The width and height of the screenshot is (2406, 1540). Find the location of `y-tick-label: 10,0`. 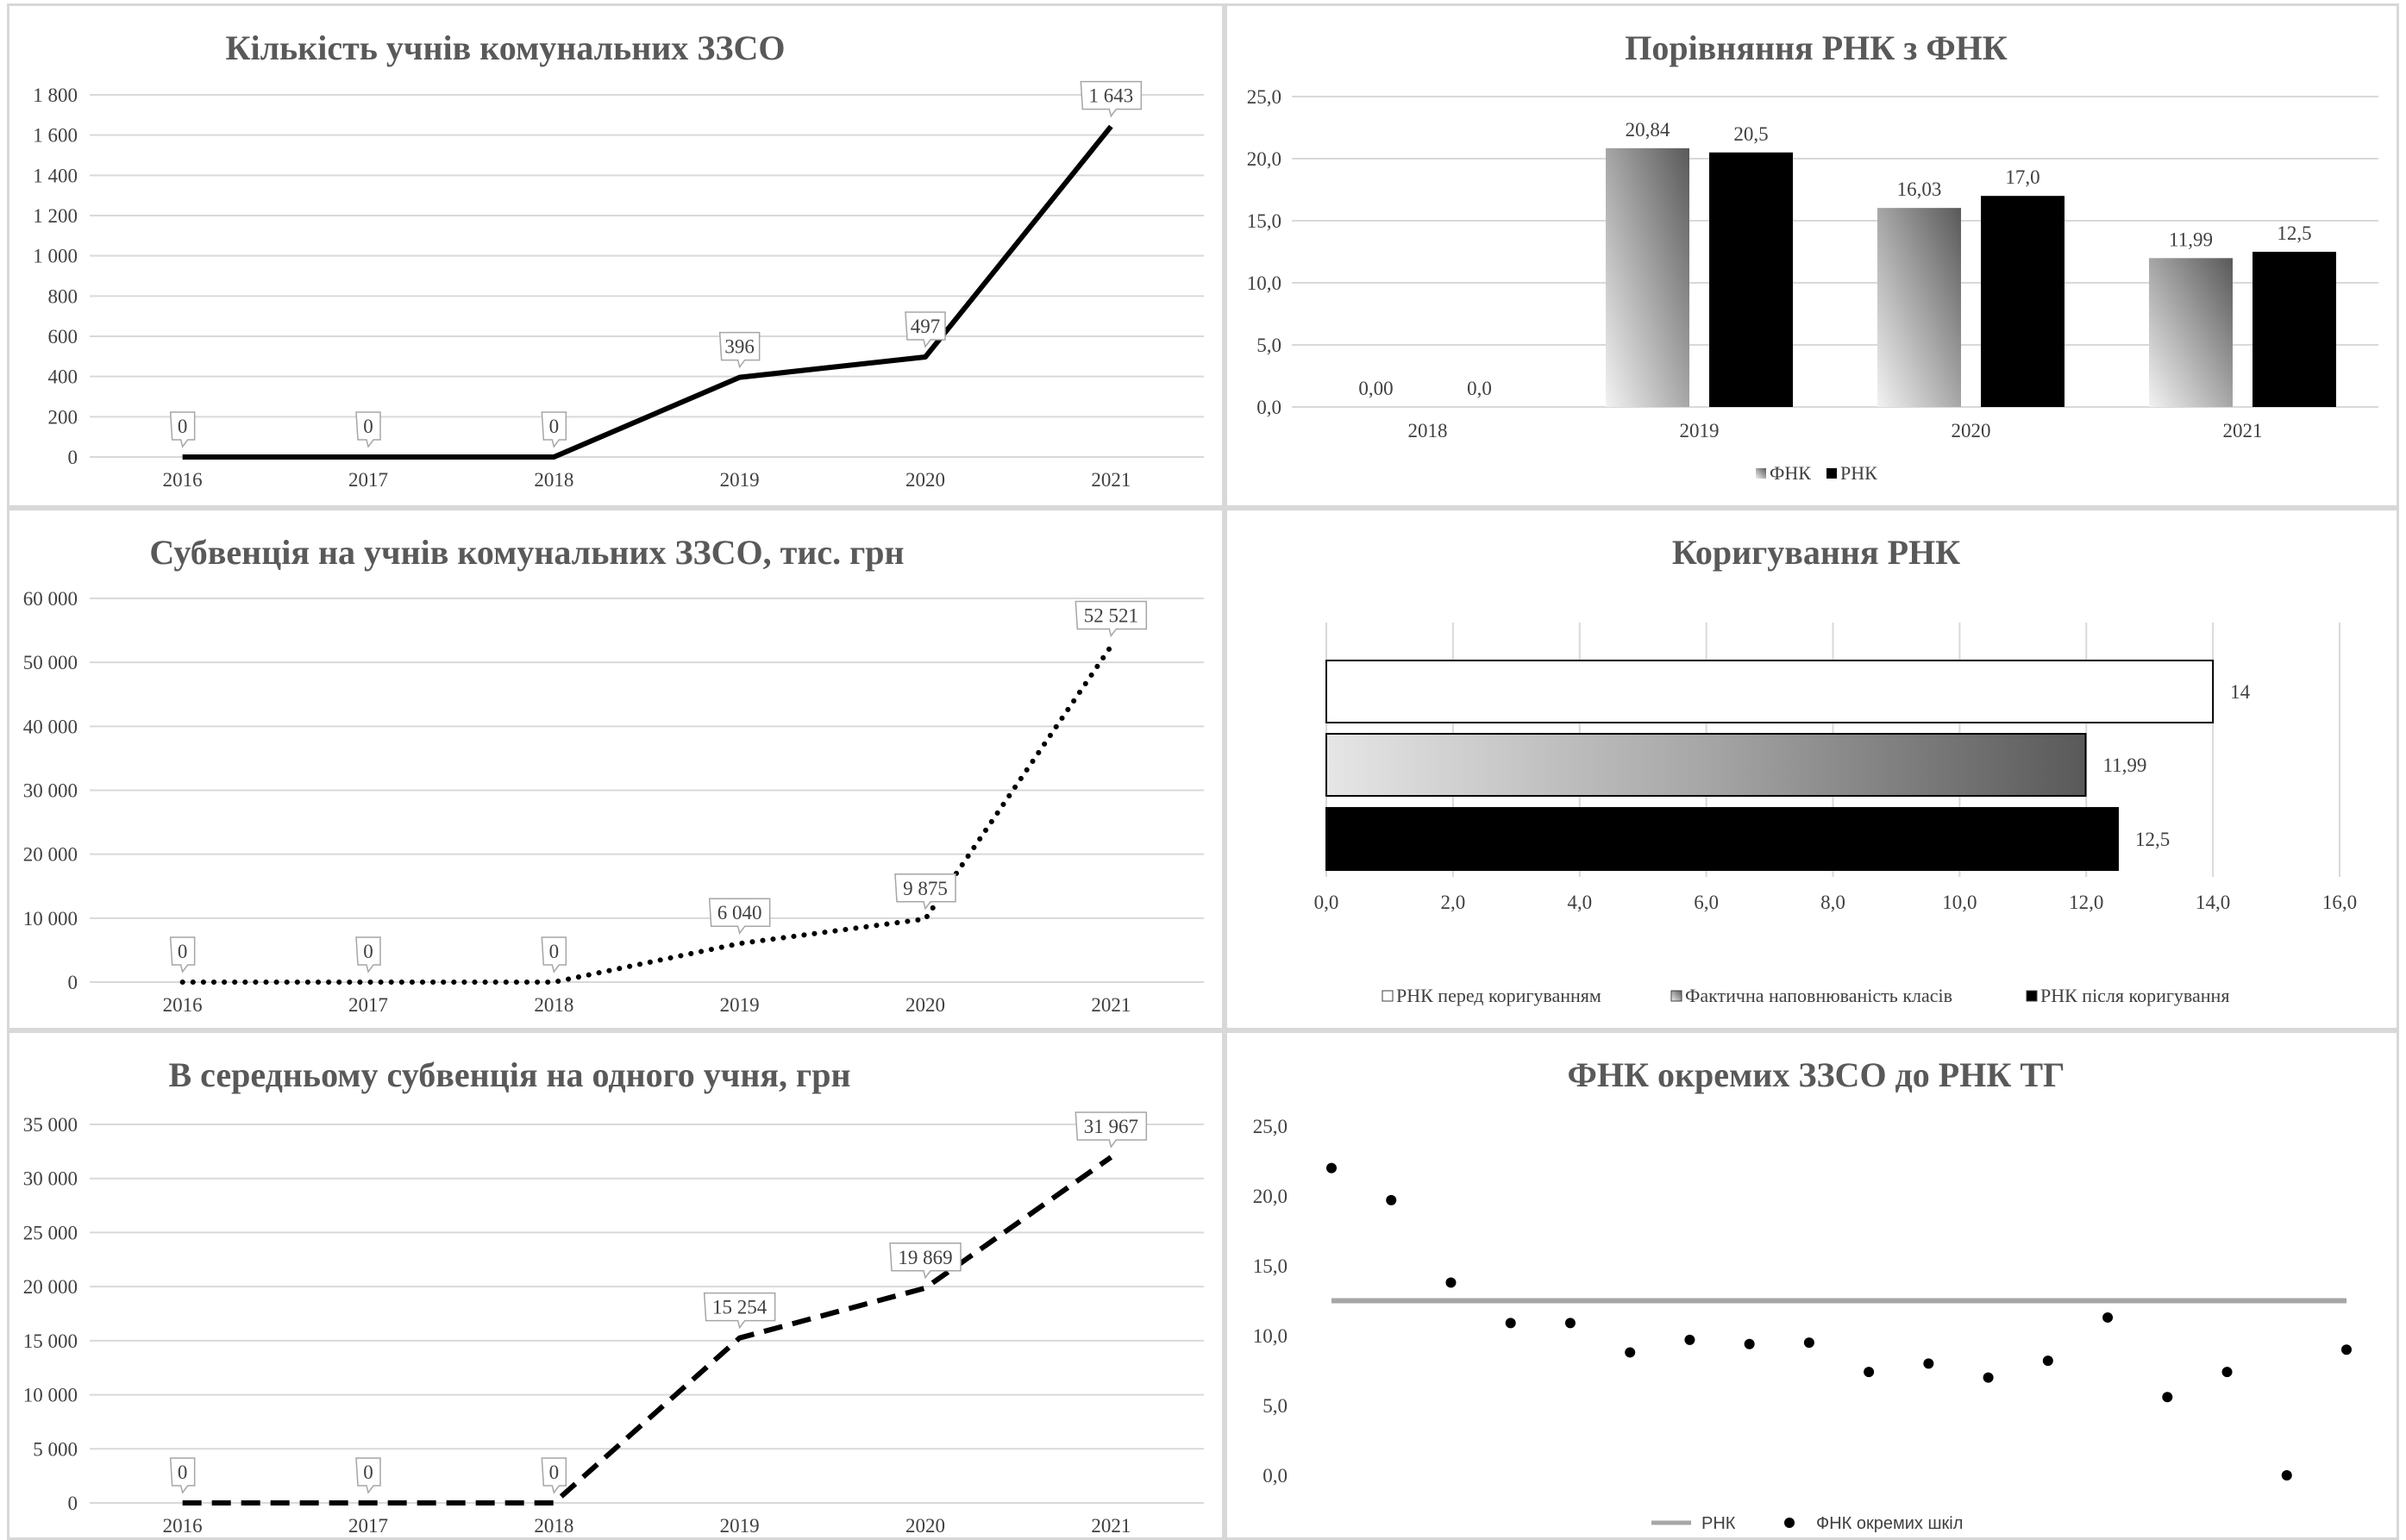

y-tick-label: 10,0 is located at coordinates (1264, 283).